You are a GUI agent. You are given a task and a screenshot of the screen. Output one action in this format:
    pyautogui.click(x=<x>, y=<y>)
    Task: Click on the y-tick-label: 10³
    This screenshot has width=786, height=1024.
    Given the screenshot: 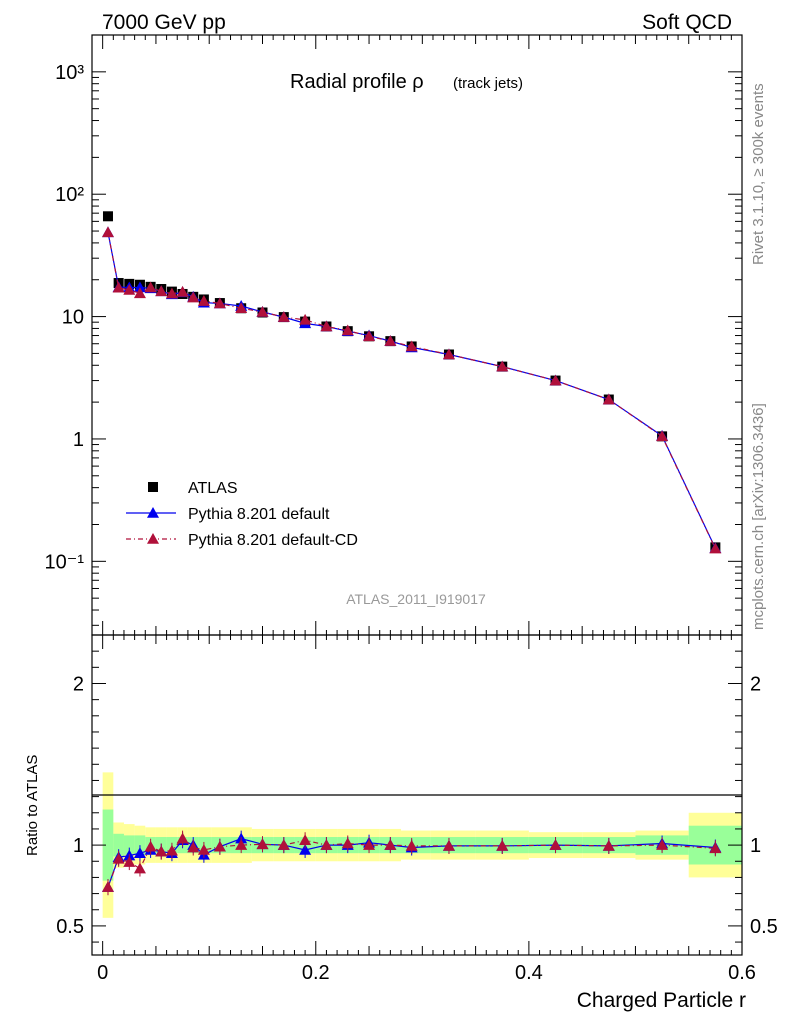 What is the action you would take?
    pyautogui.click(x=69, y=73)
    